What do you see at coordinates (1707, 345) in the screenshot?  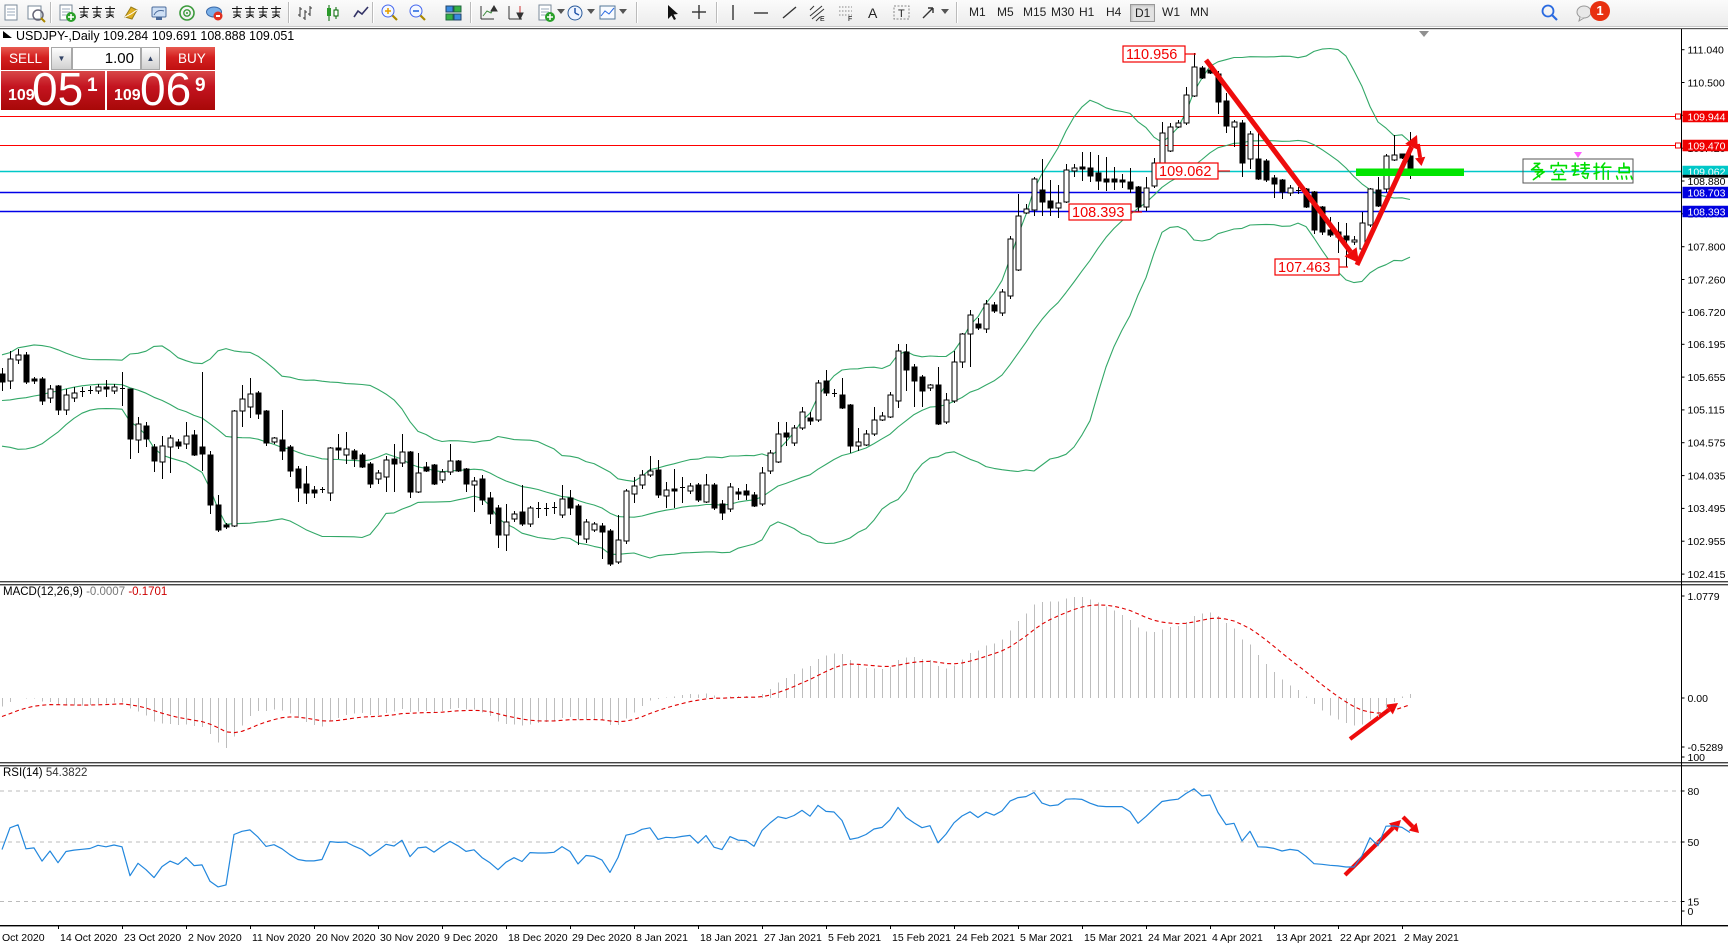 I see `svg-text: 106.195` at bounding box center [1707, 345].